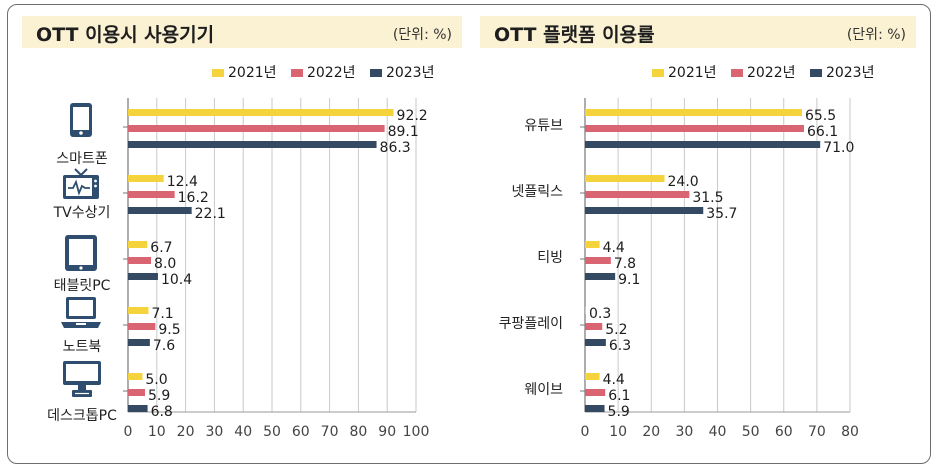 The width and height of the screenshot is (940, 472). What do you see at coordinates (416, 432) in the screenshot?
I see `x-tick-label: 100` at bounding box center [416, 432].